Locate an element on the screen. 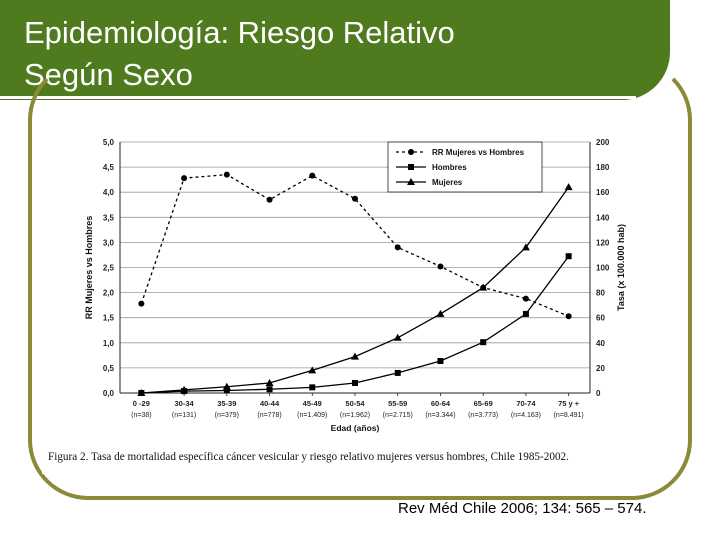 This screenshot has width=720, height=540. x-tick-label: 35-39 is located at coordinates (226, 403).